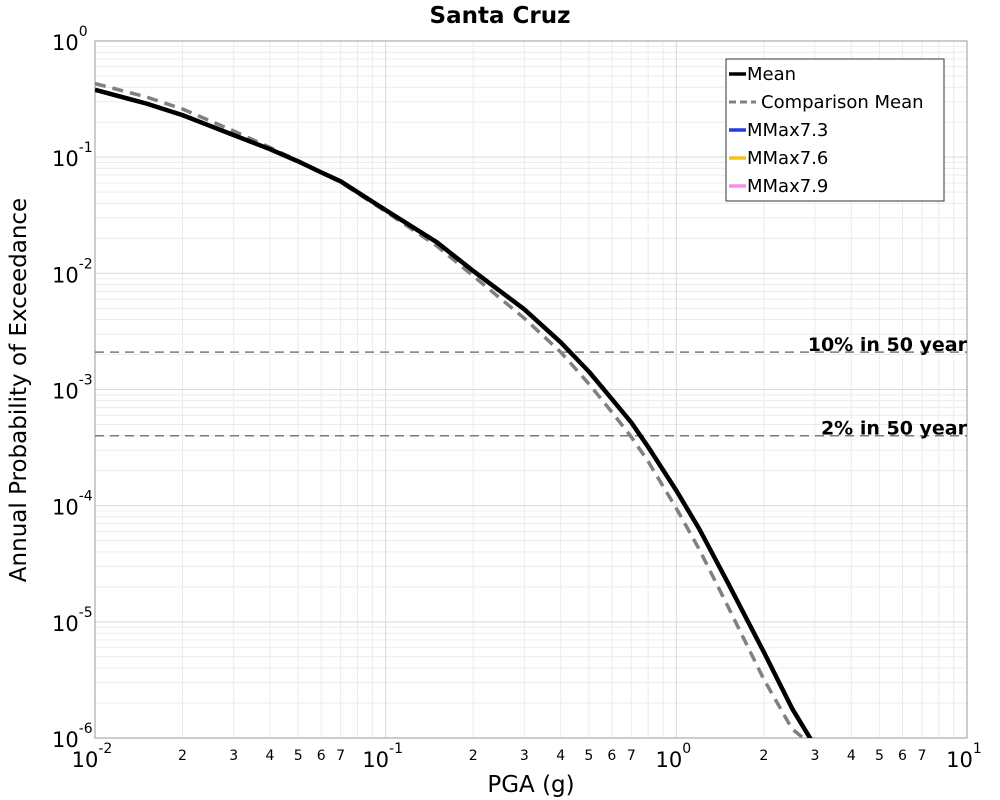  I want to click on y-tick-exponent: -6, so click(86, 729).